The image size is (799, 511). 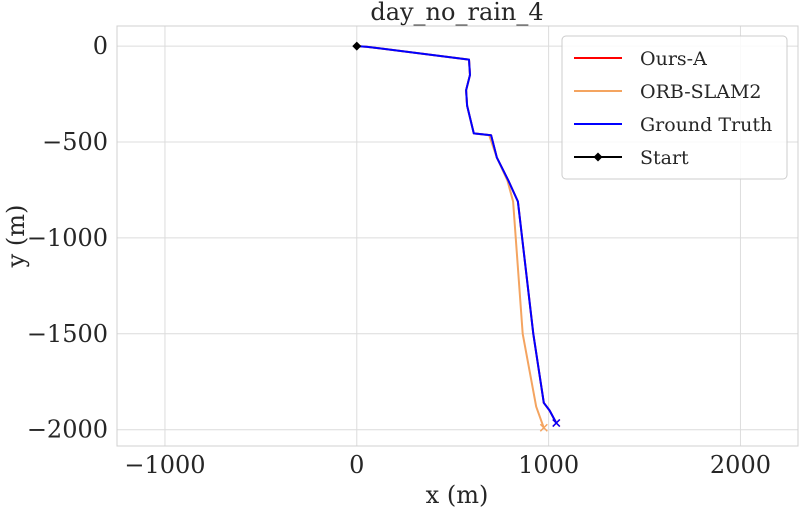 I want to click on legend-label-start: Start, so click(x=664, y=158).